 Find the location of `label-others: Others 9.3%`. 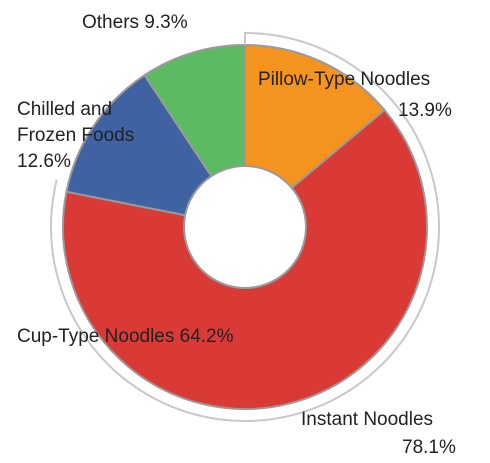

label-others: Others 9.3% is located at coordinates (135, 22).